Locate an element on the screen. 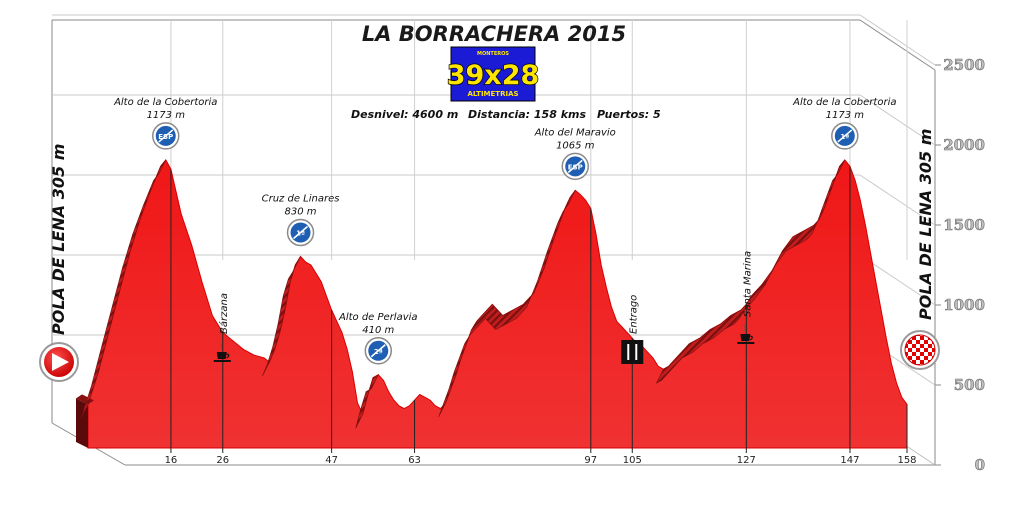 The image size is (1010, 517). y-tick-label: 2000 is located at coordinates (964, 145).